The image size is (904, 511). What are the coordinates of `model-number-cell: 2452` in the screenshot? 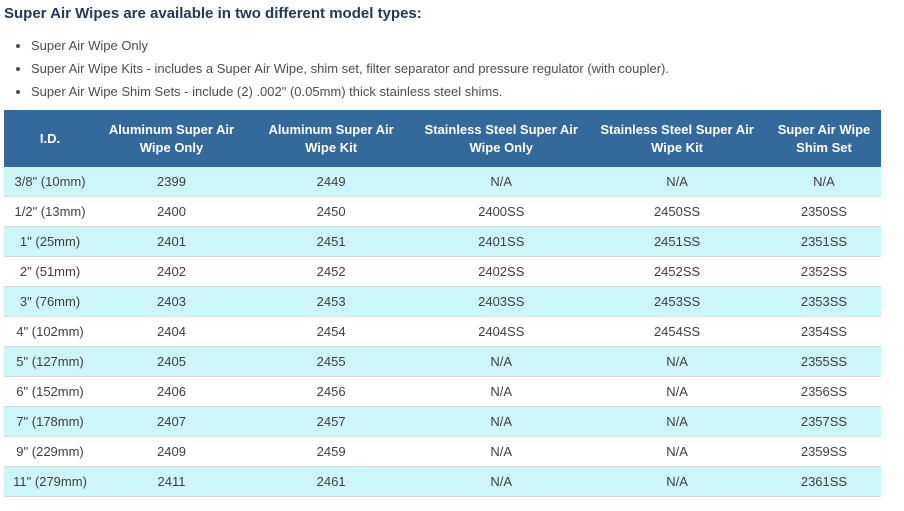 It's located at (331, 272).